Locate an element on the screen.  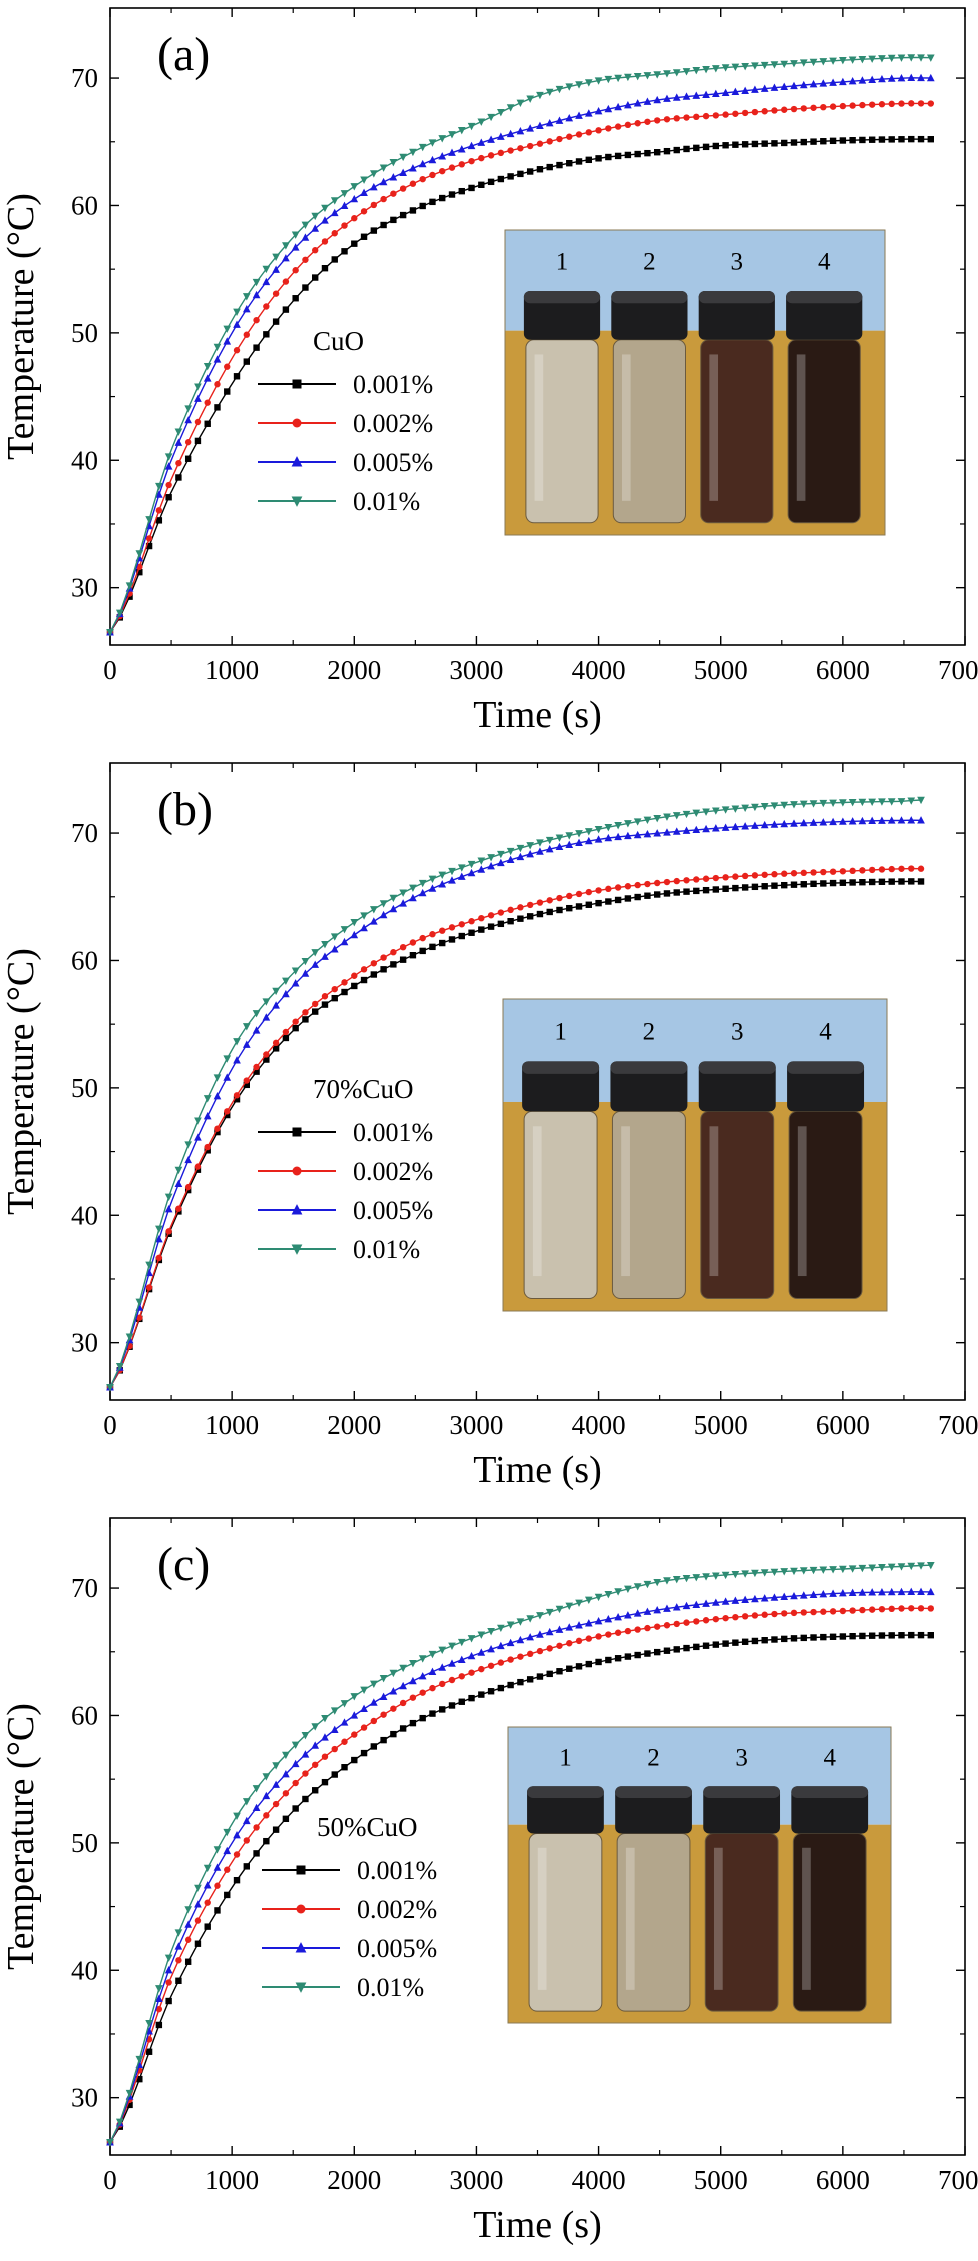
y-tick-label: 60 is located at coordinates (84, 960).